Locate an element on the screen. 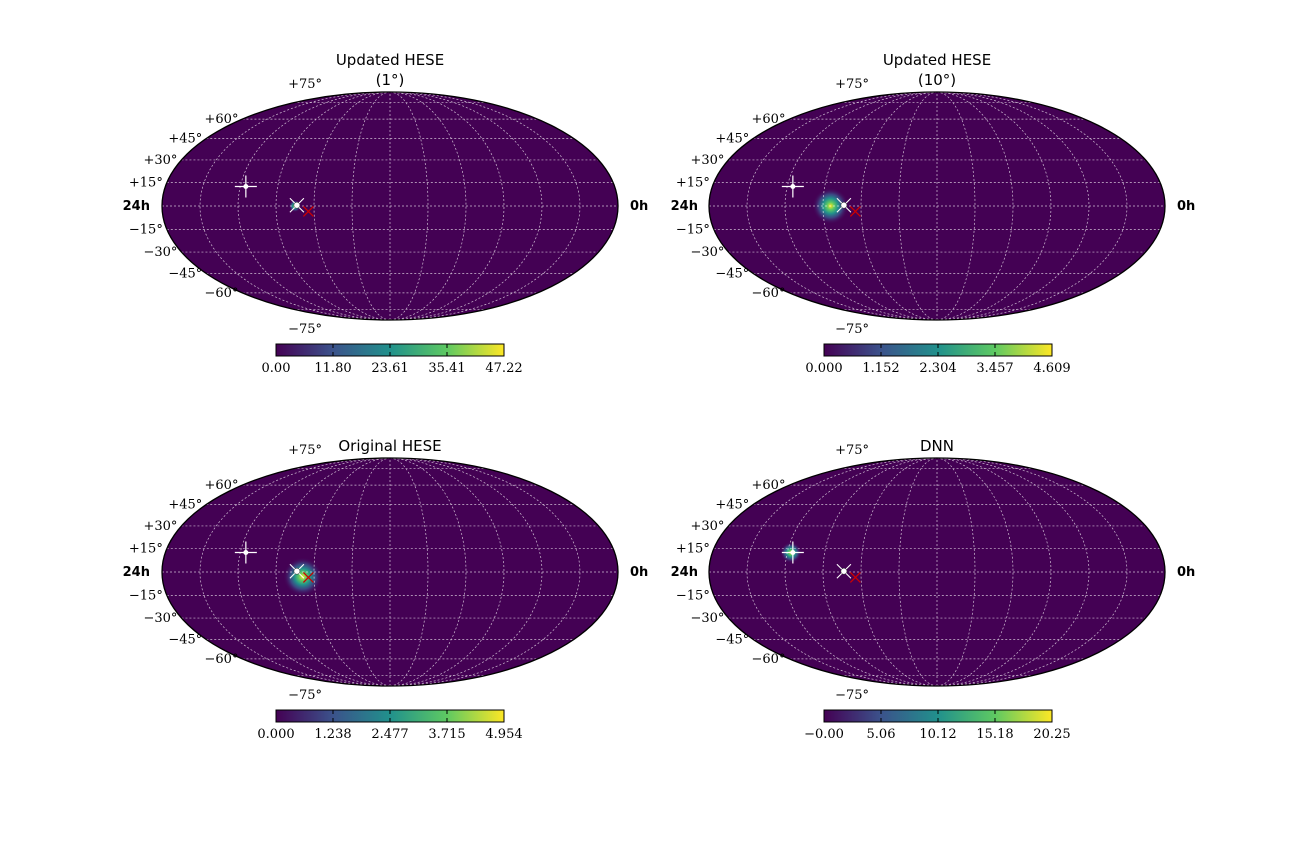 This screenshot has height=864, width=1296. colorbar-tick-label: 47.22 is located at coordinates (503, 368).